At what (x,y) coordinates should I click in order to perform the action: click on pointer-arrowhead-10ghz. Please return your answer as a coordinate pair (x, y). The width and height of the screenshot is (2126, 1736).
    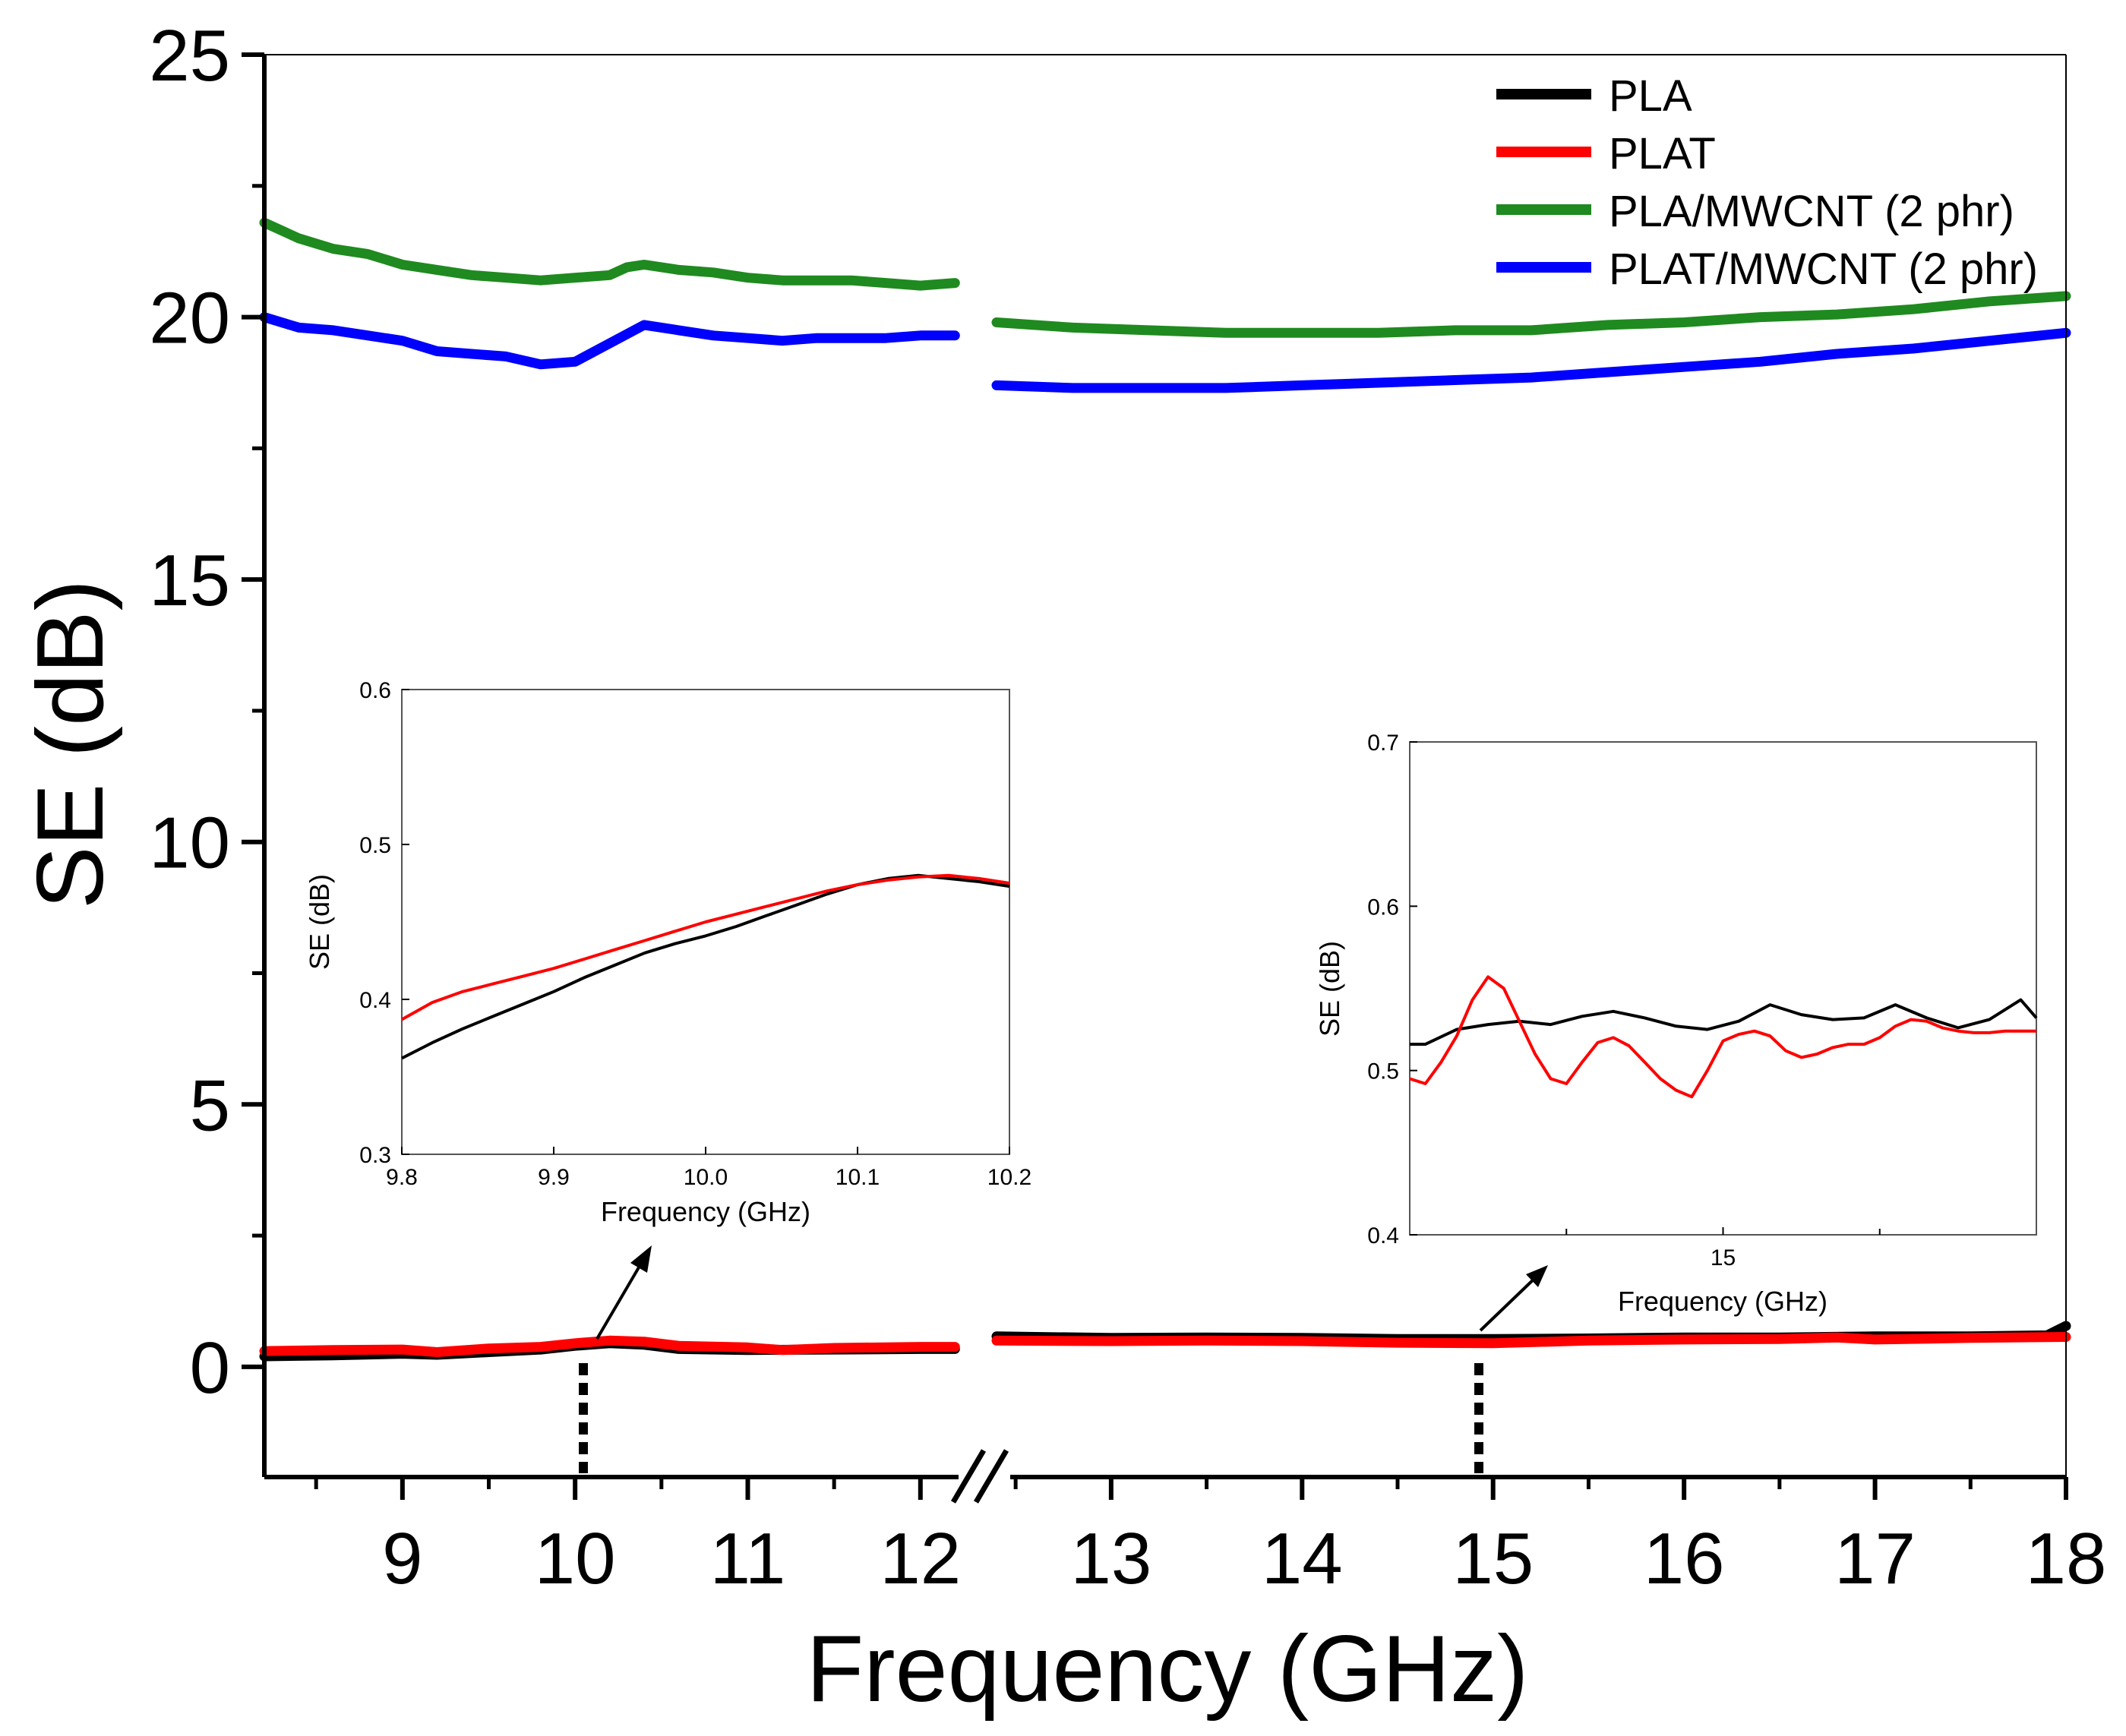
    Looking at the image, I should click on (641, 1259).